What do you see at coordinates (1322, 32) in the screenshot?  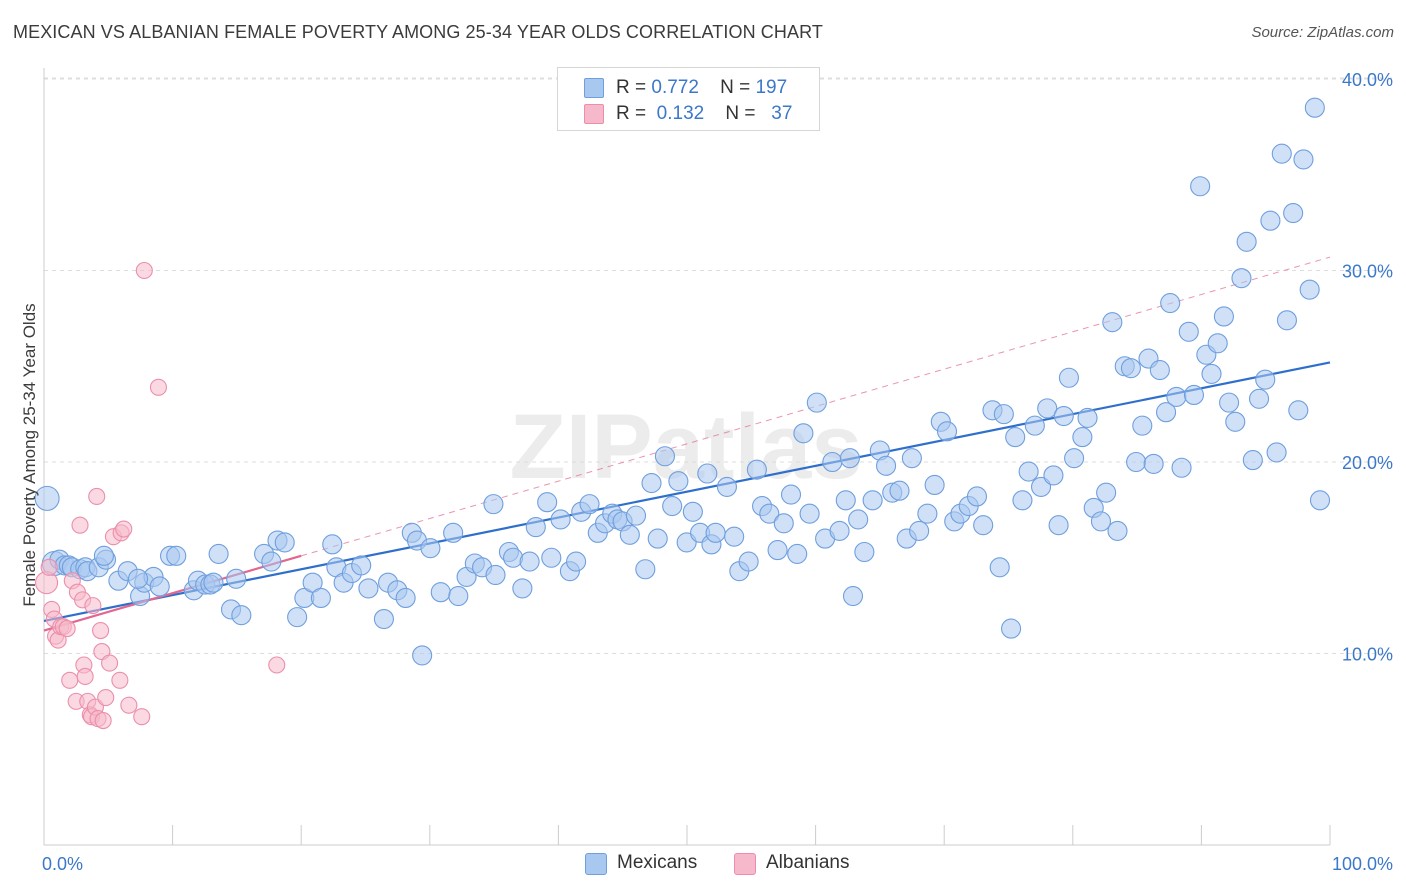 I see `source-label: Source: ZipAtlas.com` at bounding box center [1322, 32].